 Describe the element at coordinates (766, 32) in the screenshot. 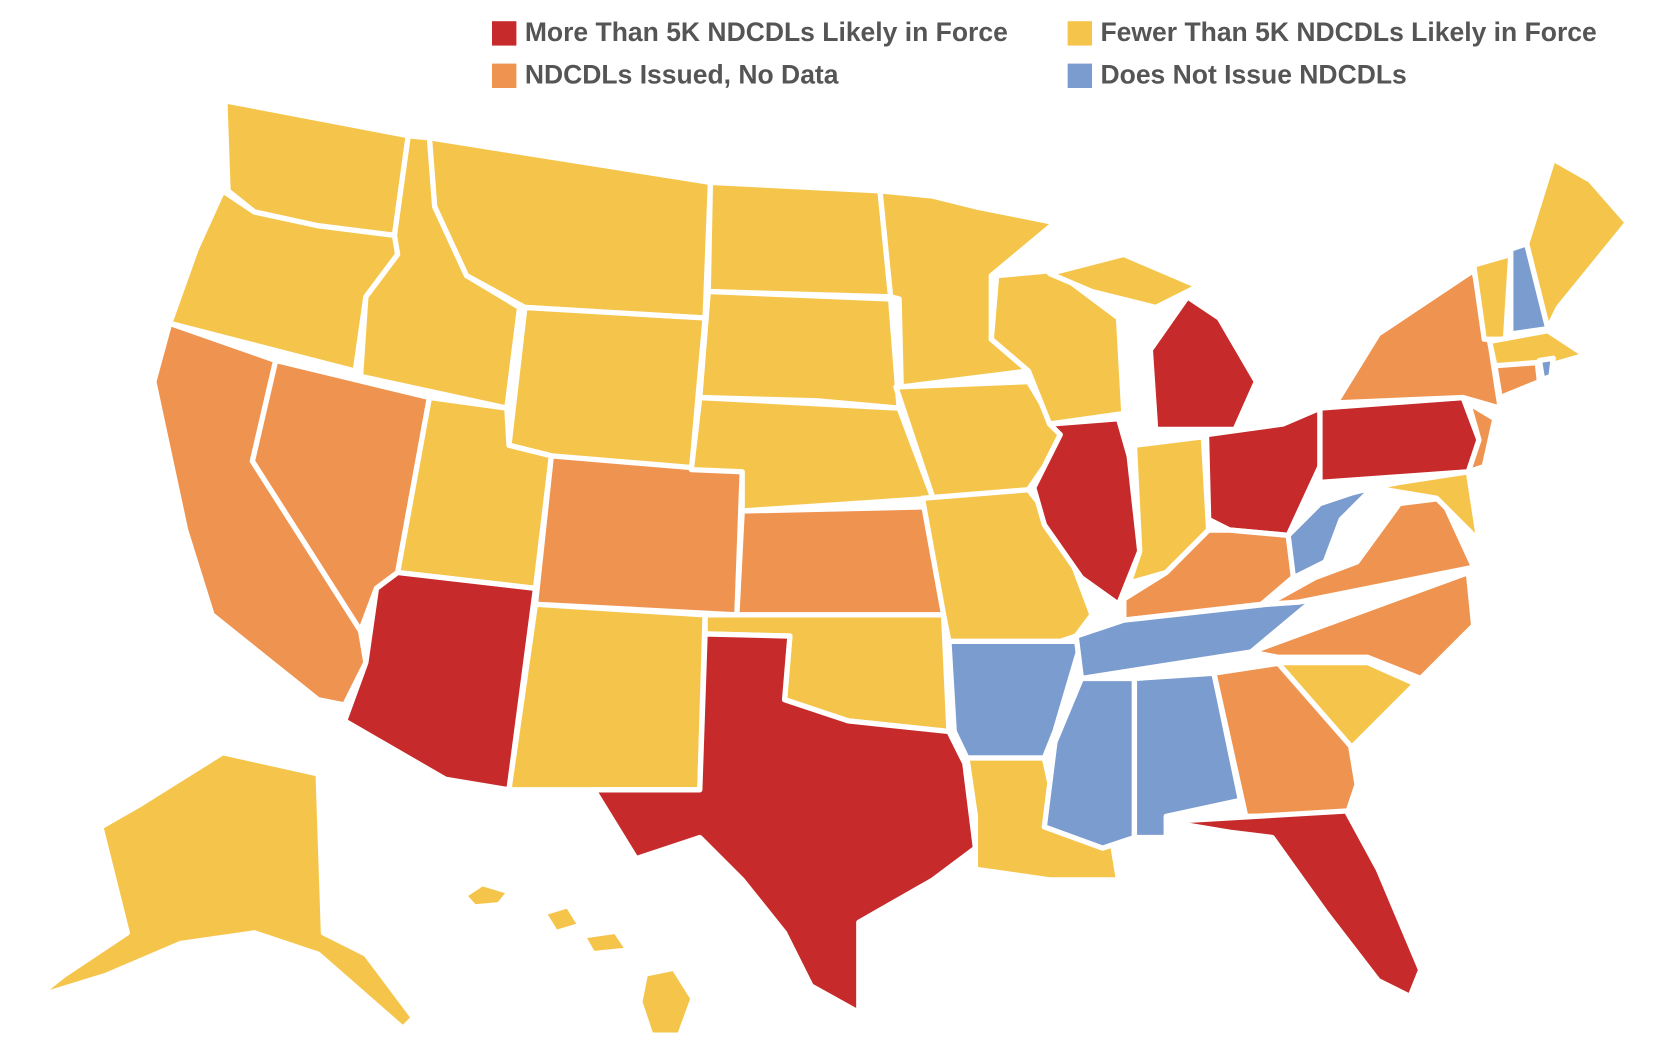

I see `legend-label: More Than 5K NDCDLs Likely in Force` at that location.